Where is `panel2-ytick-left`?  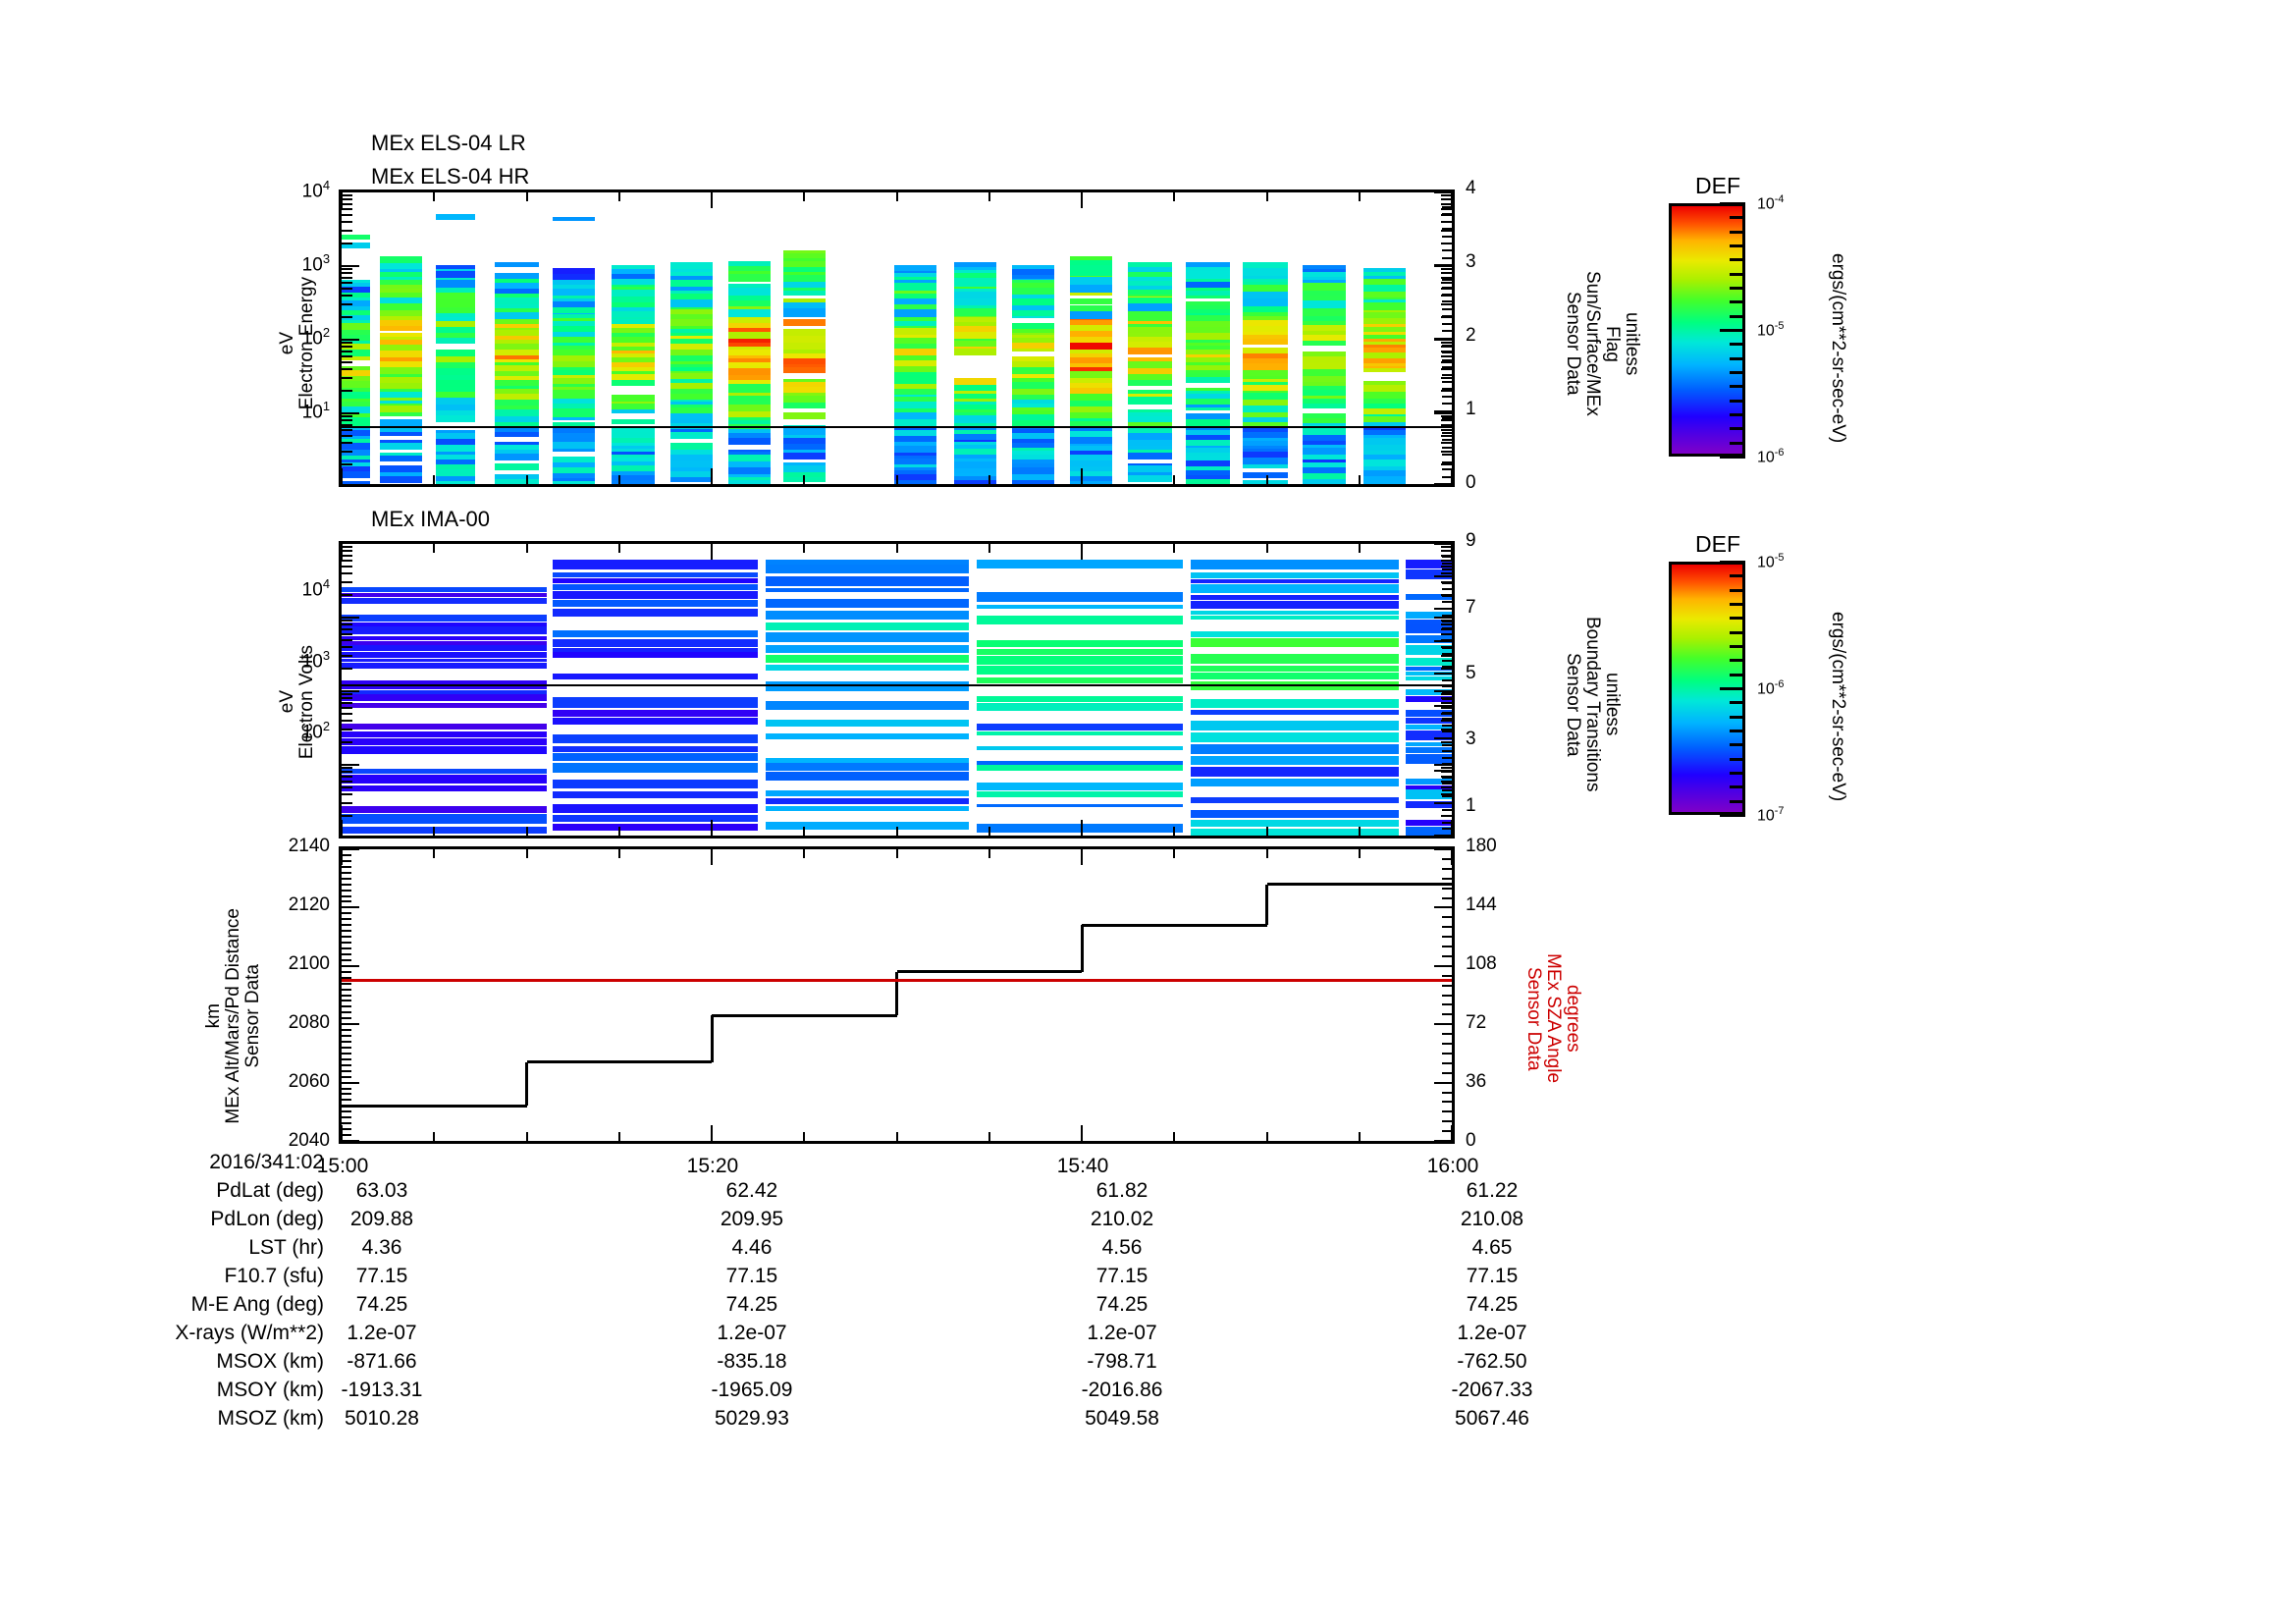 panel2-ytick-left is located at coordinates (347, 793).